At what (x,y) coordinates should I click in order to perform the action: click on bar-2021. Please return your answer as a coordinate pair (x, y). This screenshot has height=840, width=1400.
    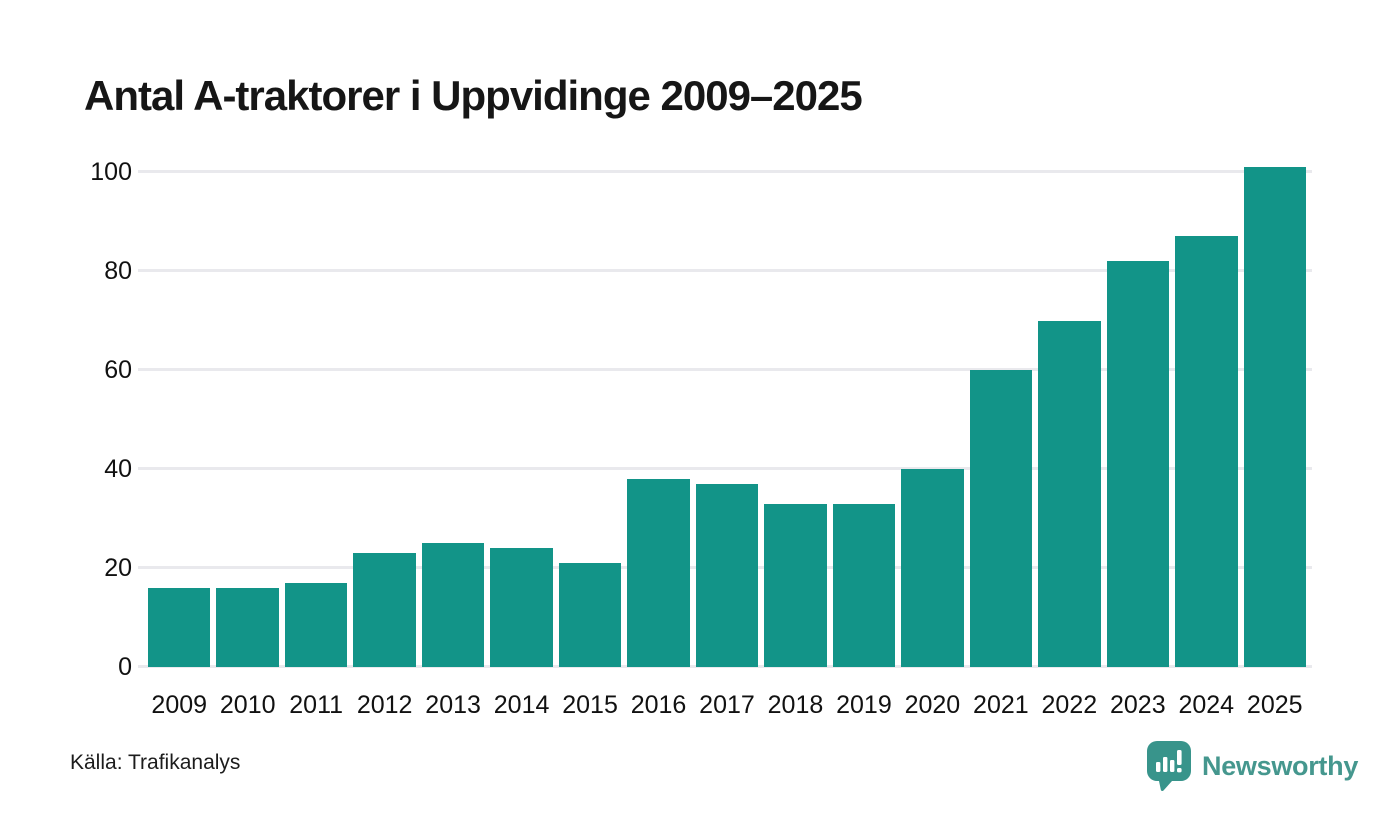
    Looking at the image, I should click on (1001, 518).